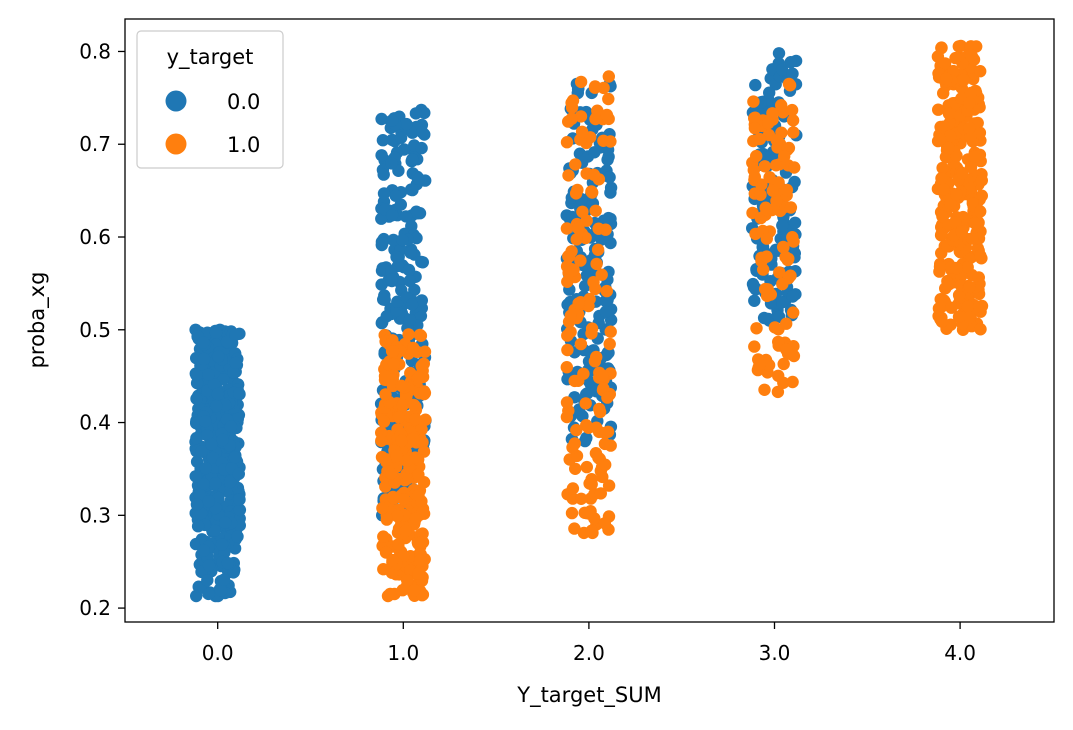  I want to click on legend-title: y_target, so click(210, 57).